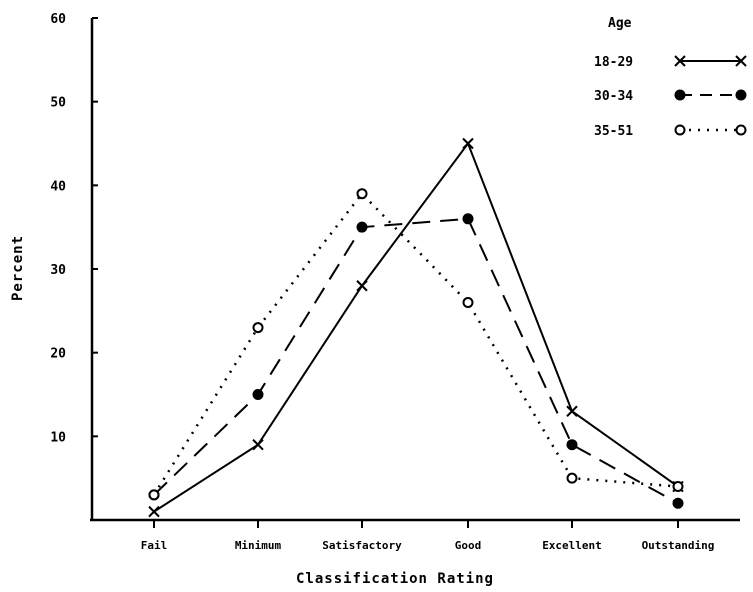  Describe the element at coordinates (18, 268) in the screenshot. I see `y-axis-label: Percent` at that location.